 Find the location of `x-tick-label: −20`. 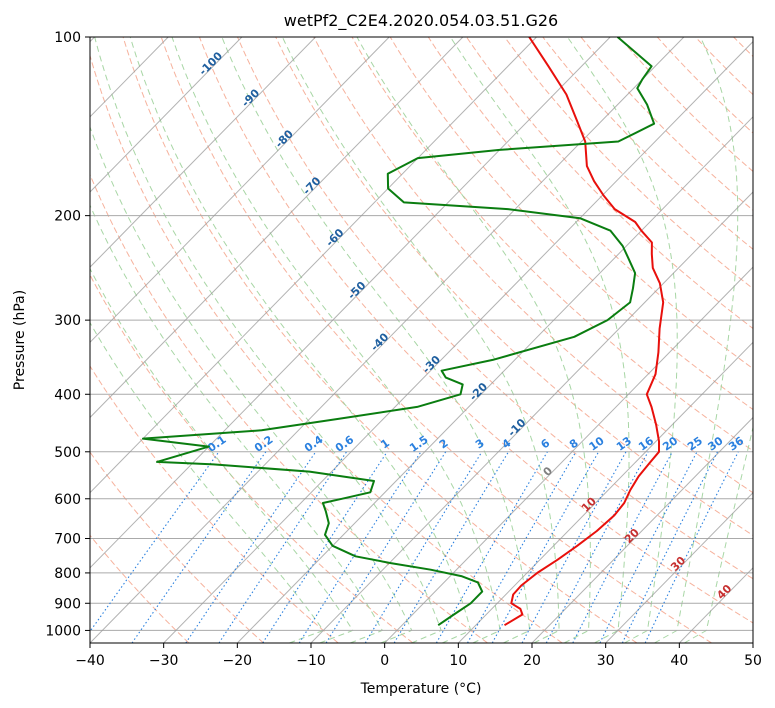

x-tick-label: −20 is located at coordinates (238, 661).